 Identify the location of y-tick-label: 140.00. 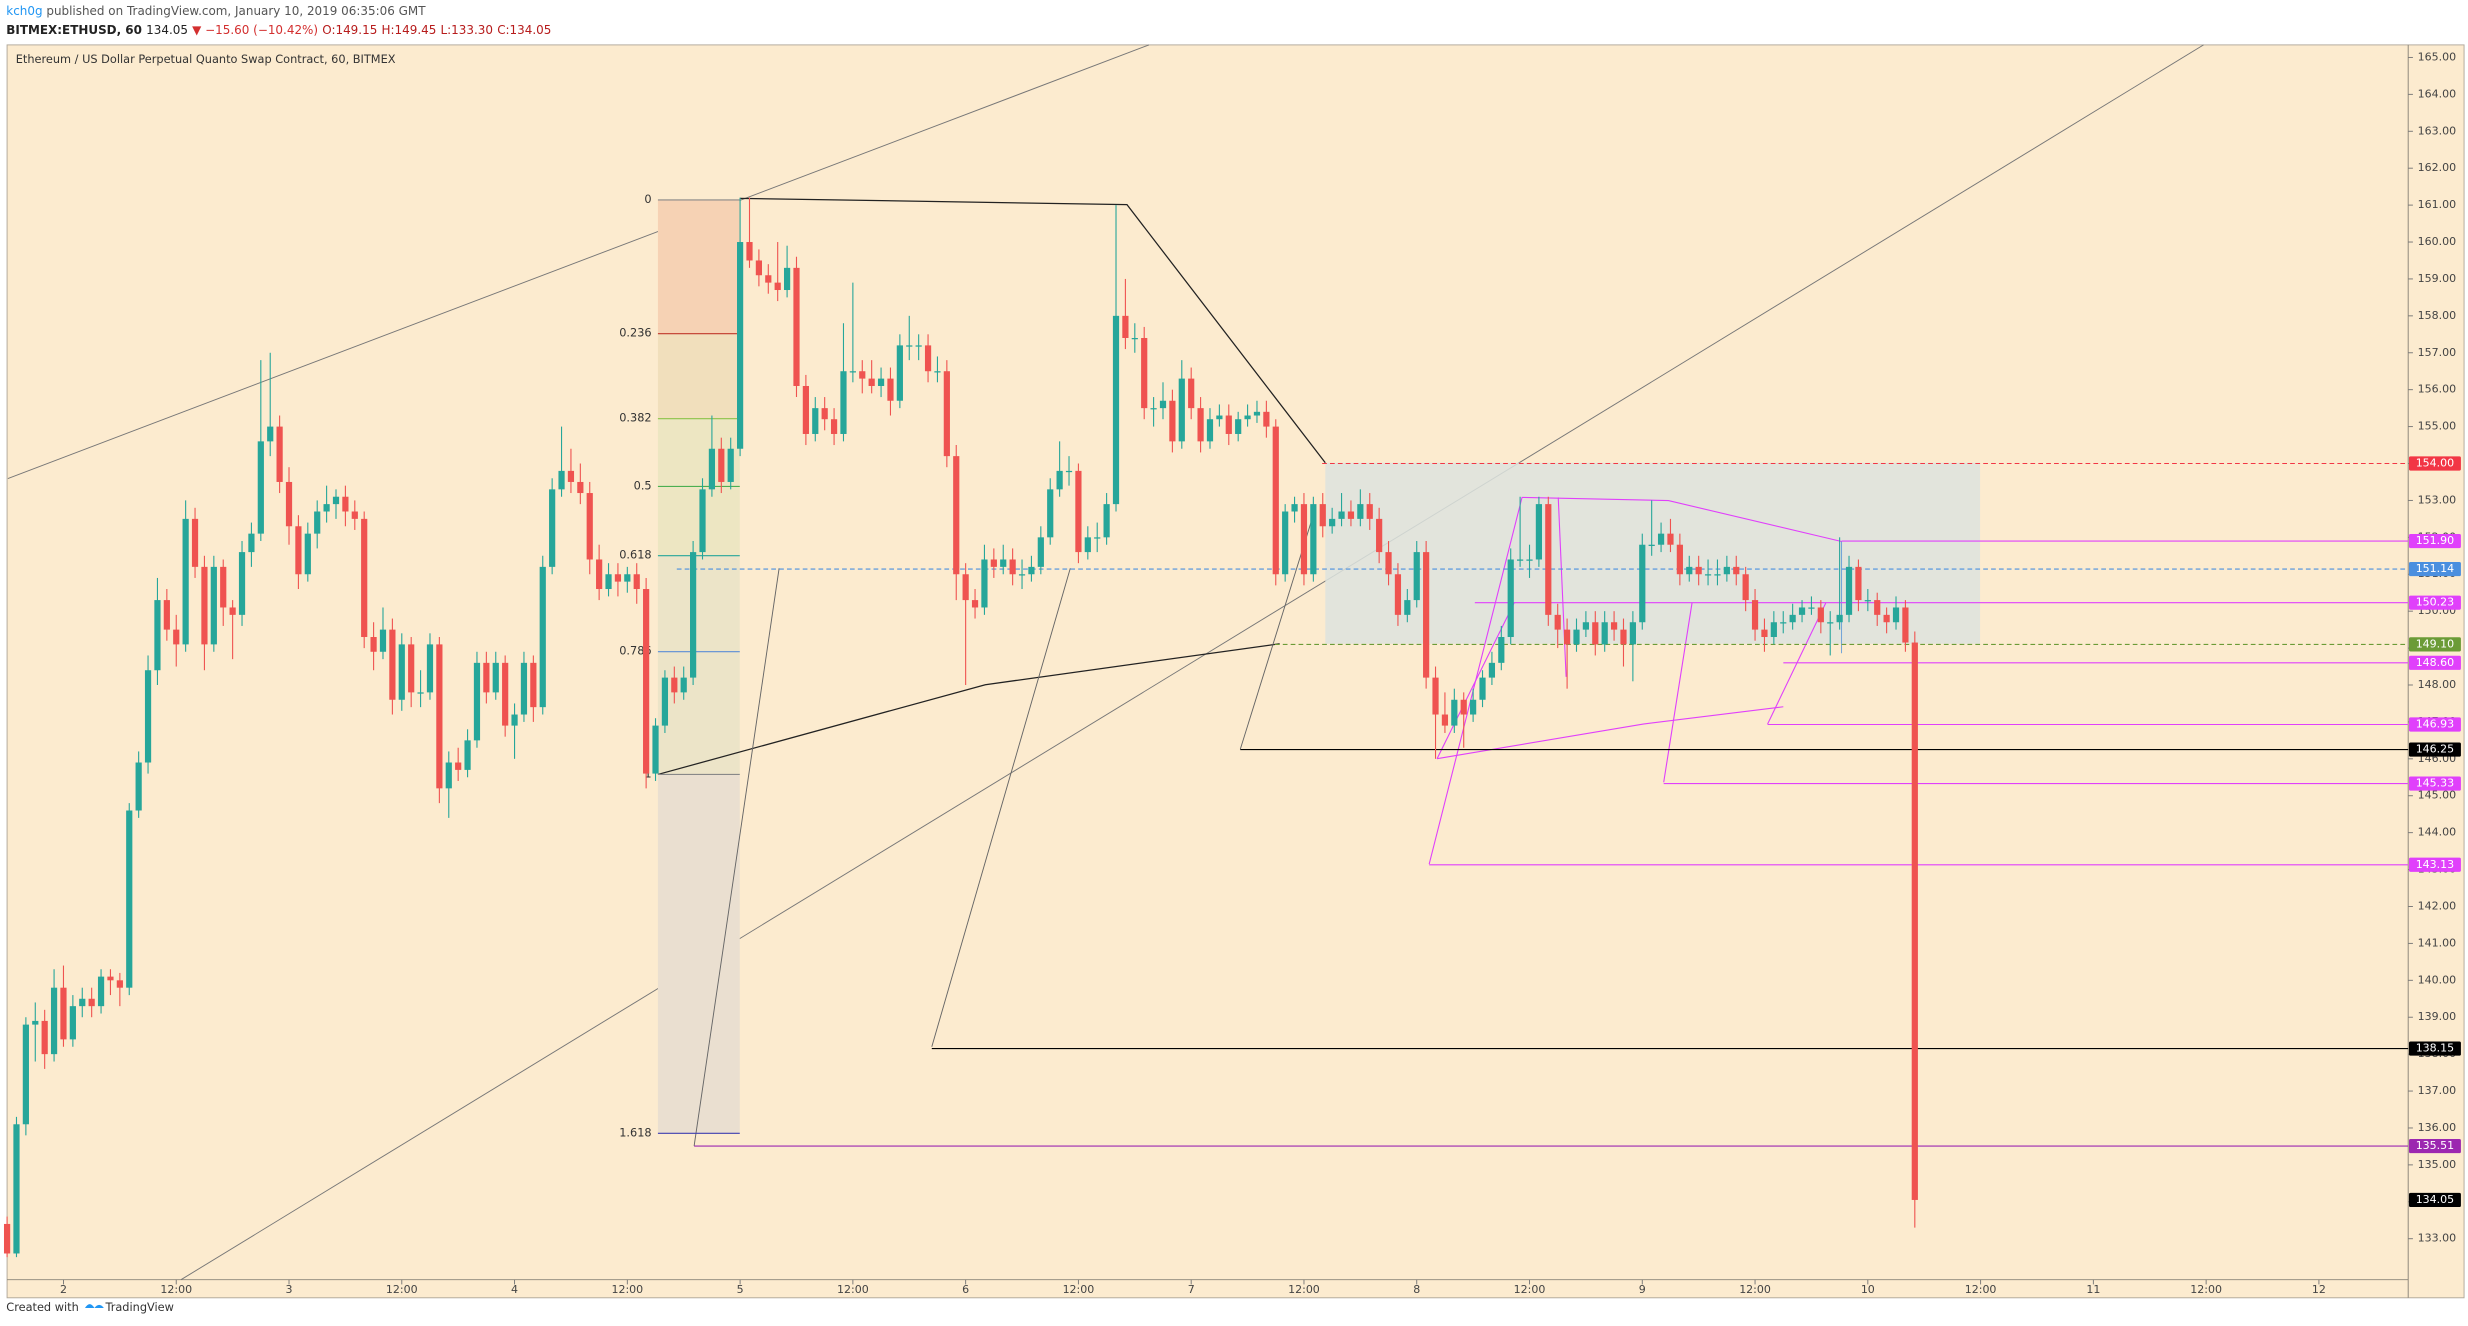
(2437, 979).